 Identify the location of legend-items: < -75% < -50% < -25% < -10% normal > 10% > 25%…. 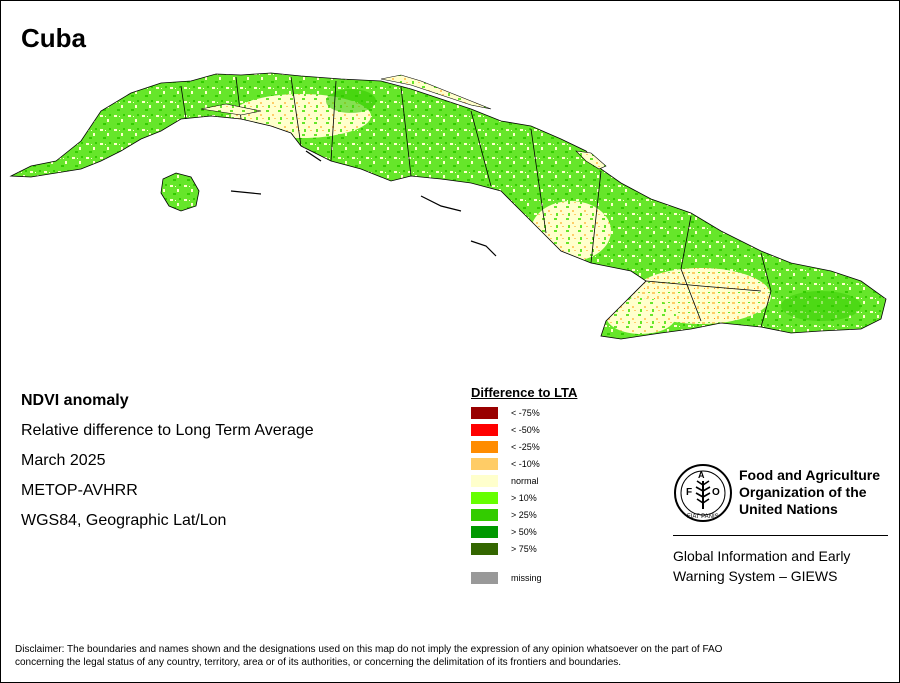
(524, 481).